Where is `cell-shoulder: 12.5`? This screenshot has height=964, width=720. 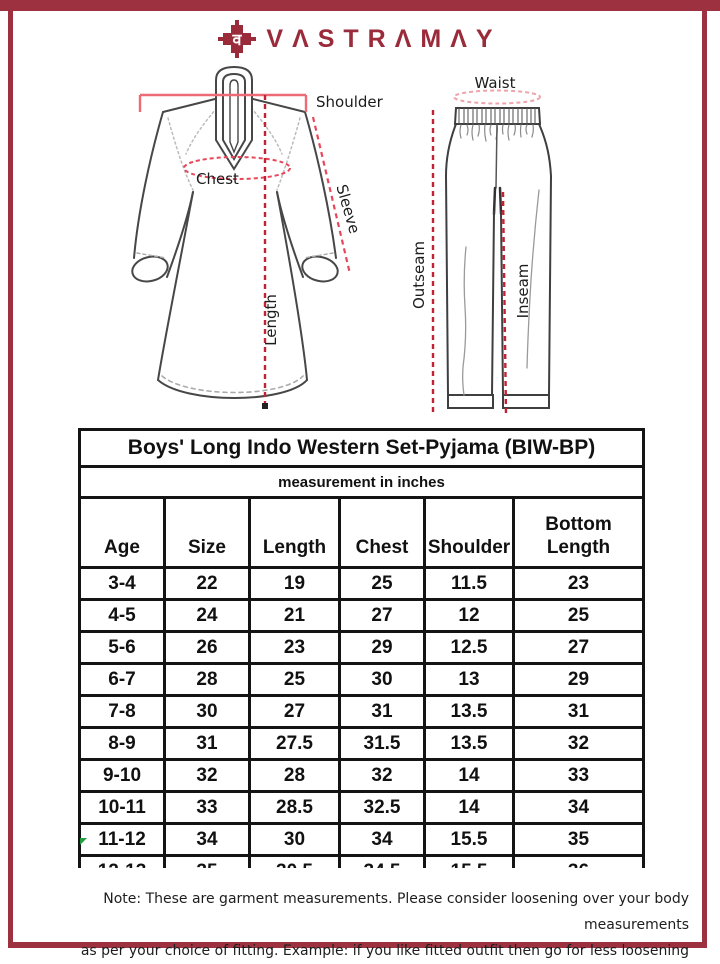 cell-shoulder: 12.5 is located at coordinates (469, 647).